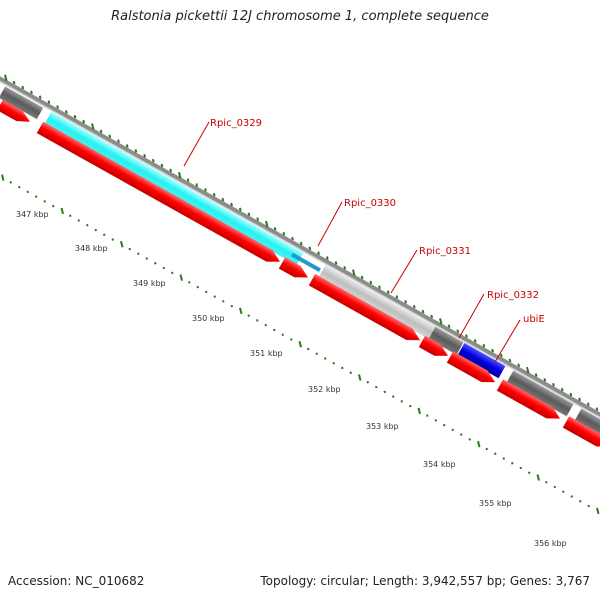  Describe the element at coordinates (513, 295) in the screenshot. I see `gene-label: Rpic_0332` at that location.